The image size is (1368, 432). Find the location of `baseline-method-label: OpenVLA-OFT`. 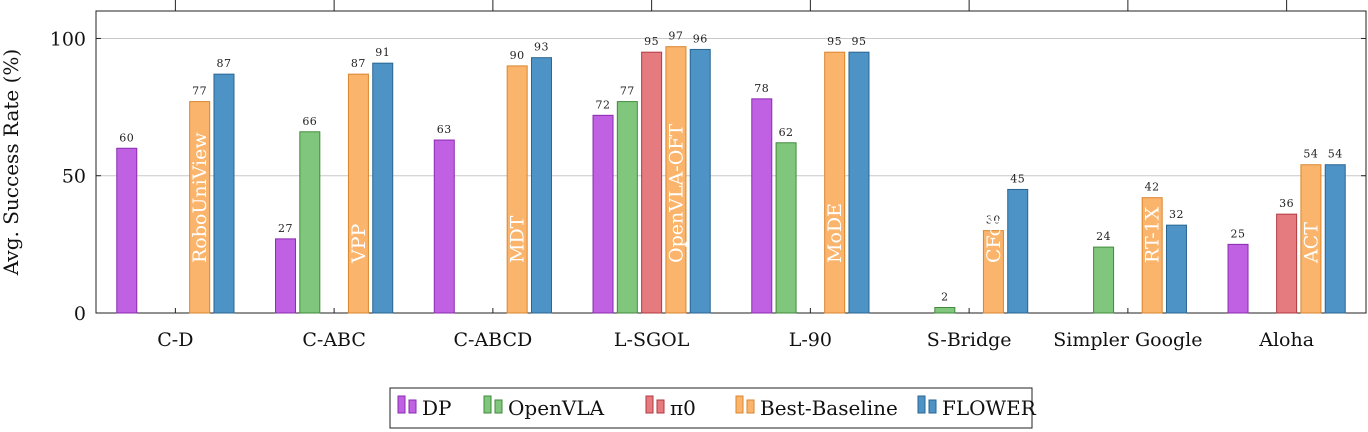

baseline-method-label: OpenVLA-OFT is located at coordinates (676, 193).